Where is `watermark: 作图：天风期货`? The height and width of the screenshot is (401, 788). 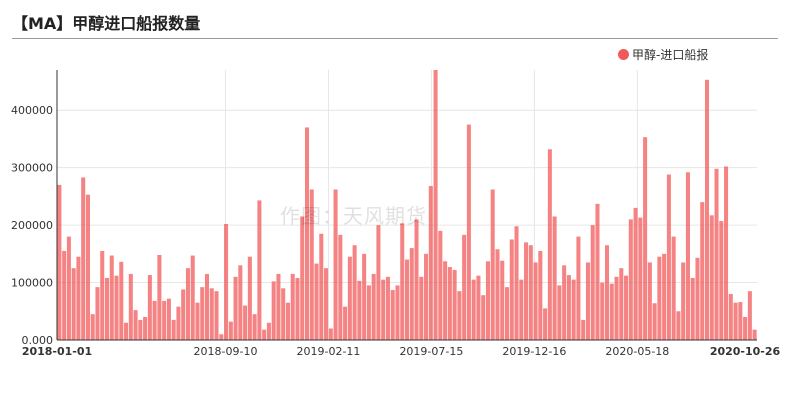 watermark: 作图：天风期货 is located at coordinates (353, 216).